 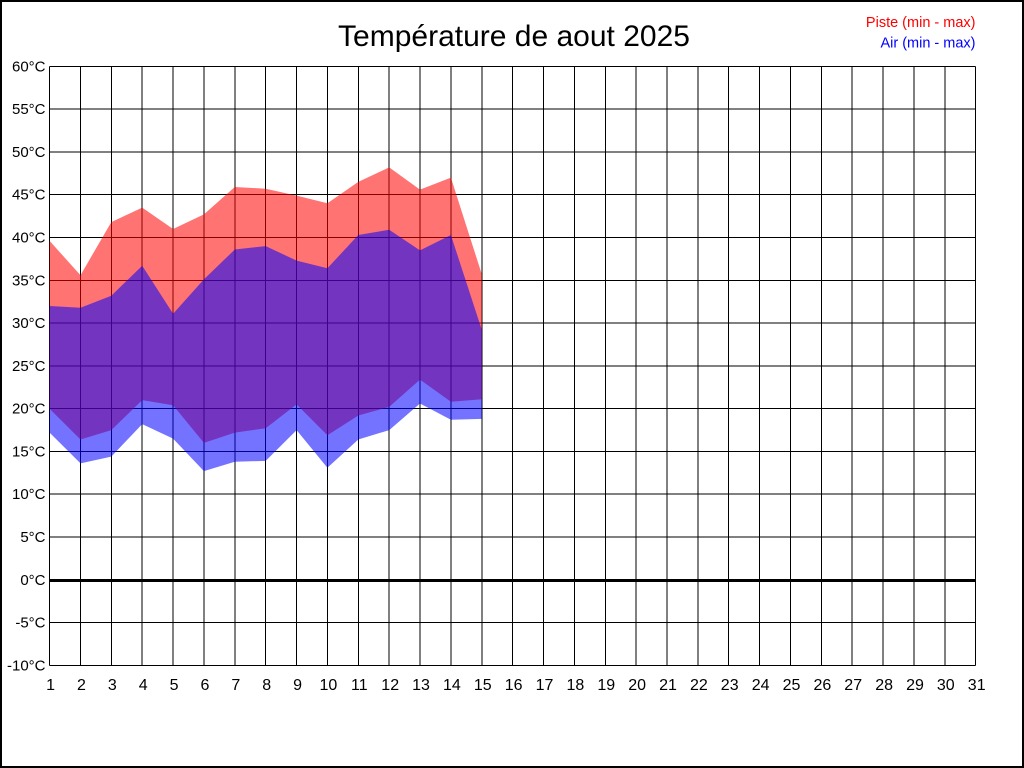 I want to click on svg-text: 20, so click(x=637, y=685).